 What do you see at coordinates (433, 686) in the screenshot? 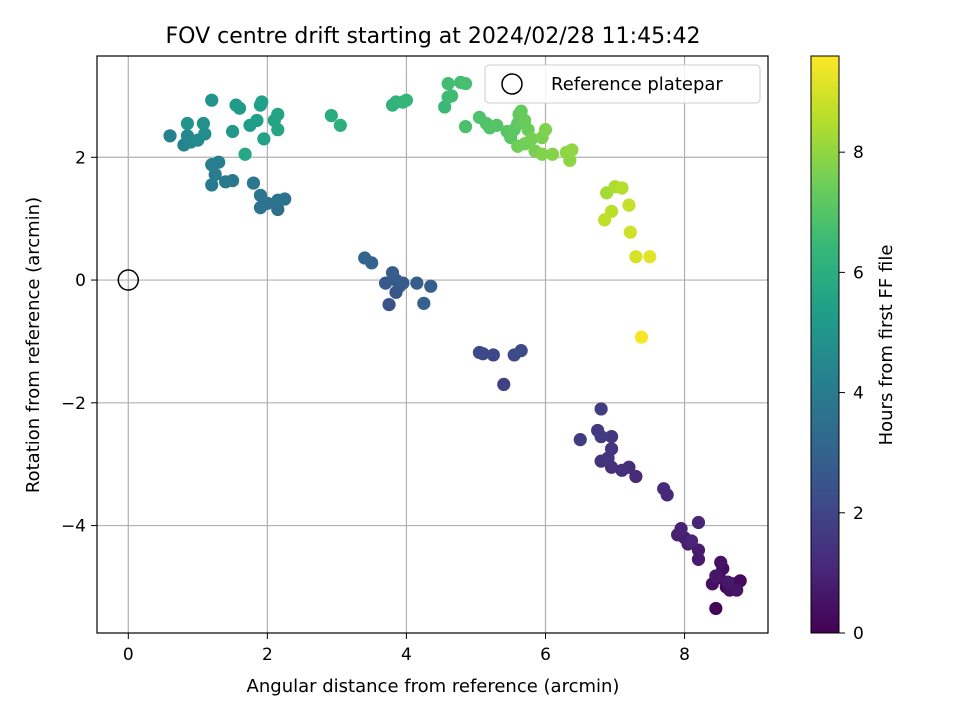
I see `x-axis-label: Angular distance from reference (arcmin)` at bounding box center [433, 686].